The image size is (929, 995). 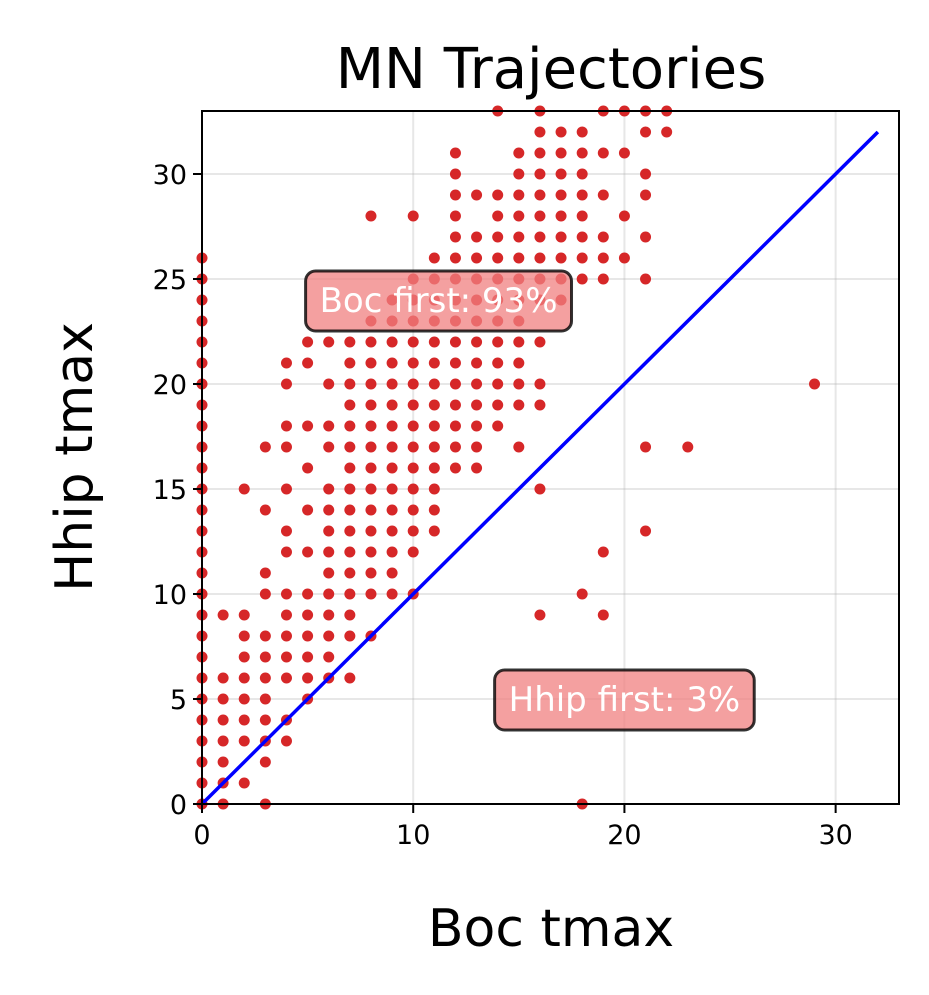 I want to click on y-tick-label: 10, so click(x=170, y=595).